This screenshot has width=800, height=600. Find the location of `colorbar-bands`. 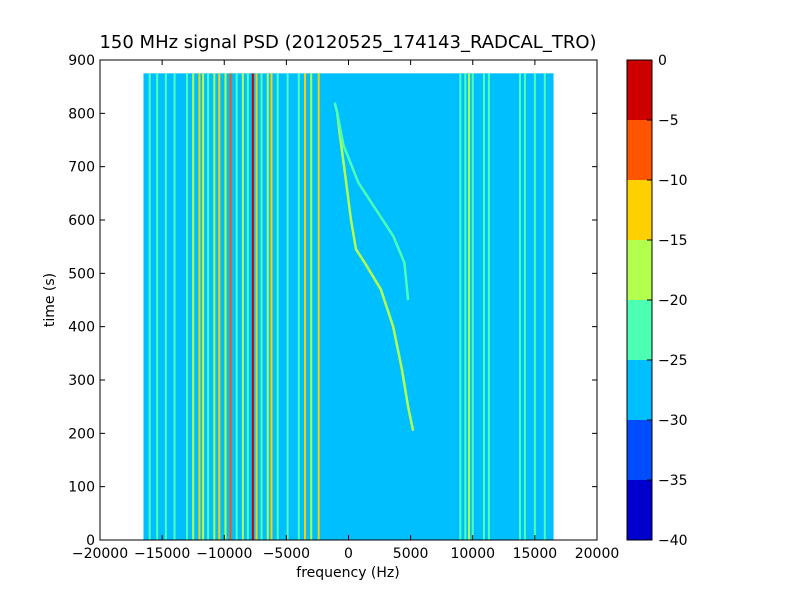

colorbar-bands is located at coordinates (639, 300).